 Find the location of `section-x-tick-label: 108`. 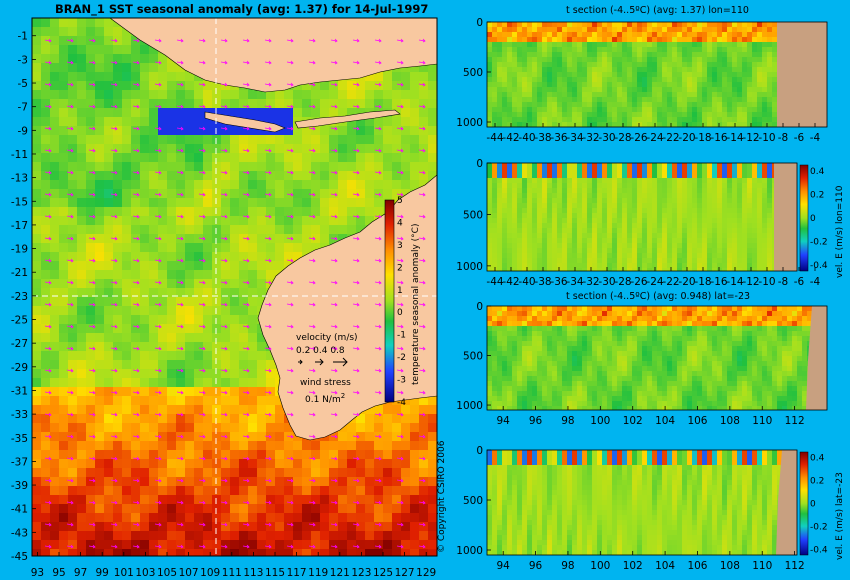

section-x-tick-label: 108 is located at coordinates (730, 566).